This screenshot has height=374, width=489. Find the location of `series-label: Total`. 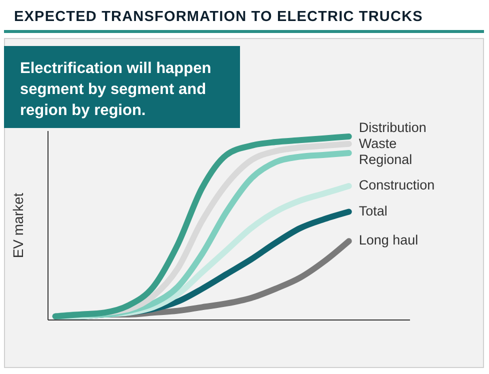

series-label: Total is located at coordinates (373, 210).